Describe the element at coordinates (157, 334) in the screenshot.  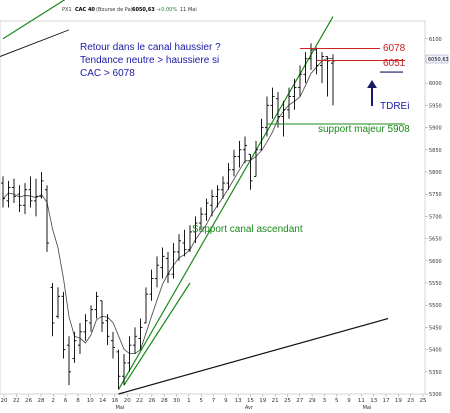
I see `trendline-support-channel-short` at that location.